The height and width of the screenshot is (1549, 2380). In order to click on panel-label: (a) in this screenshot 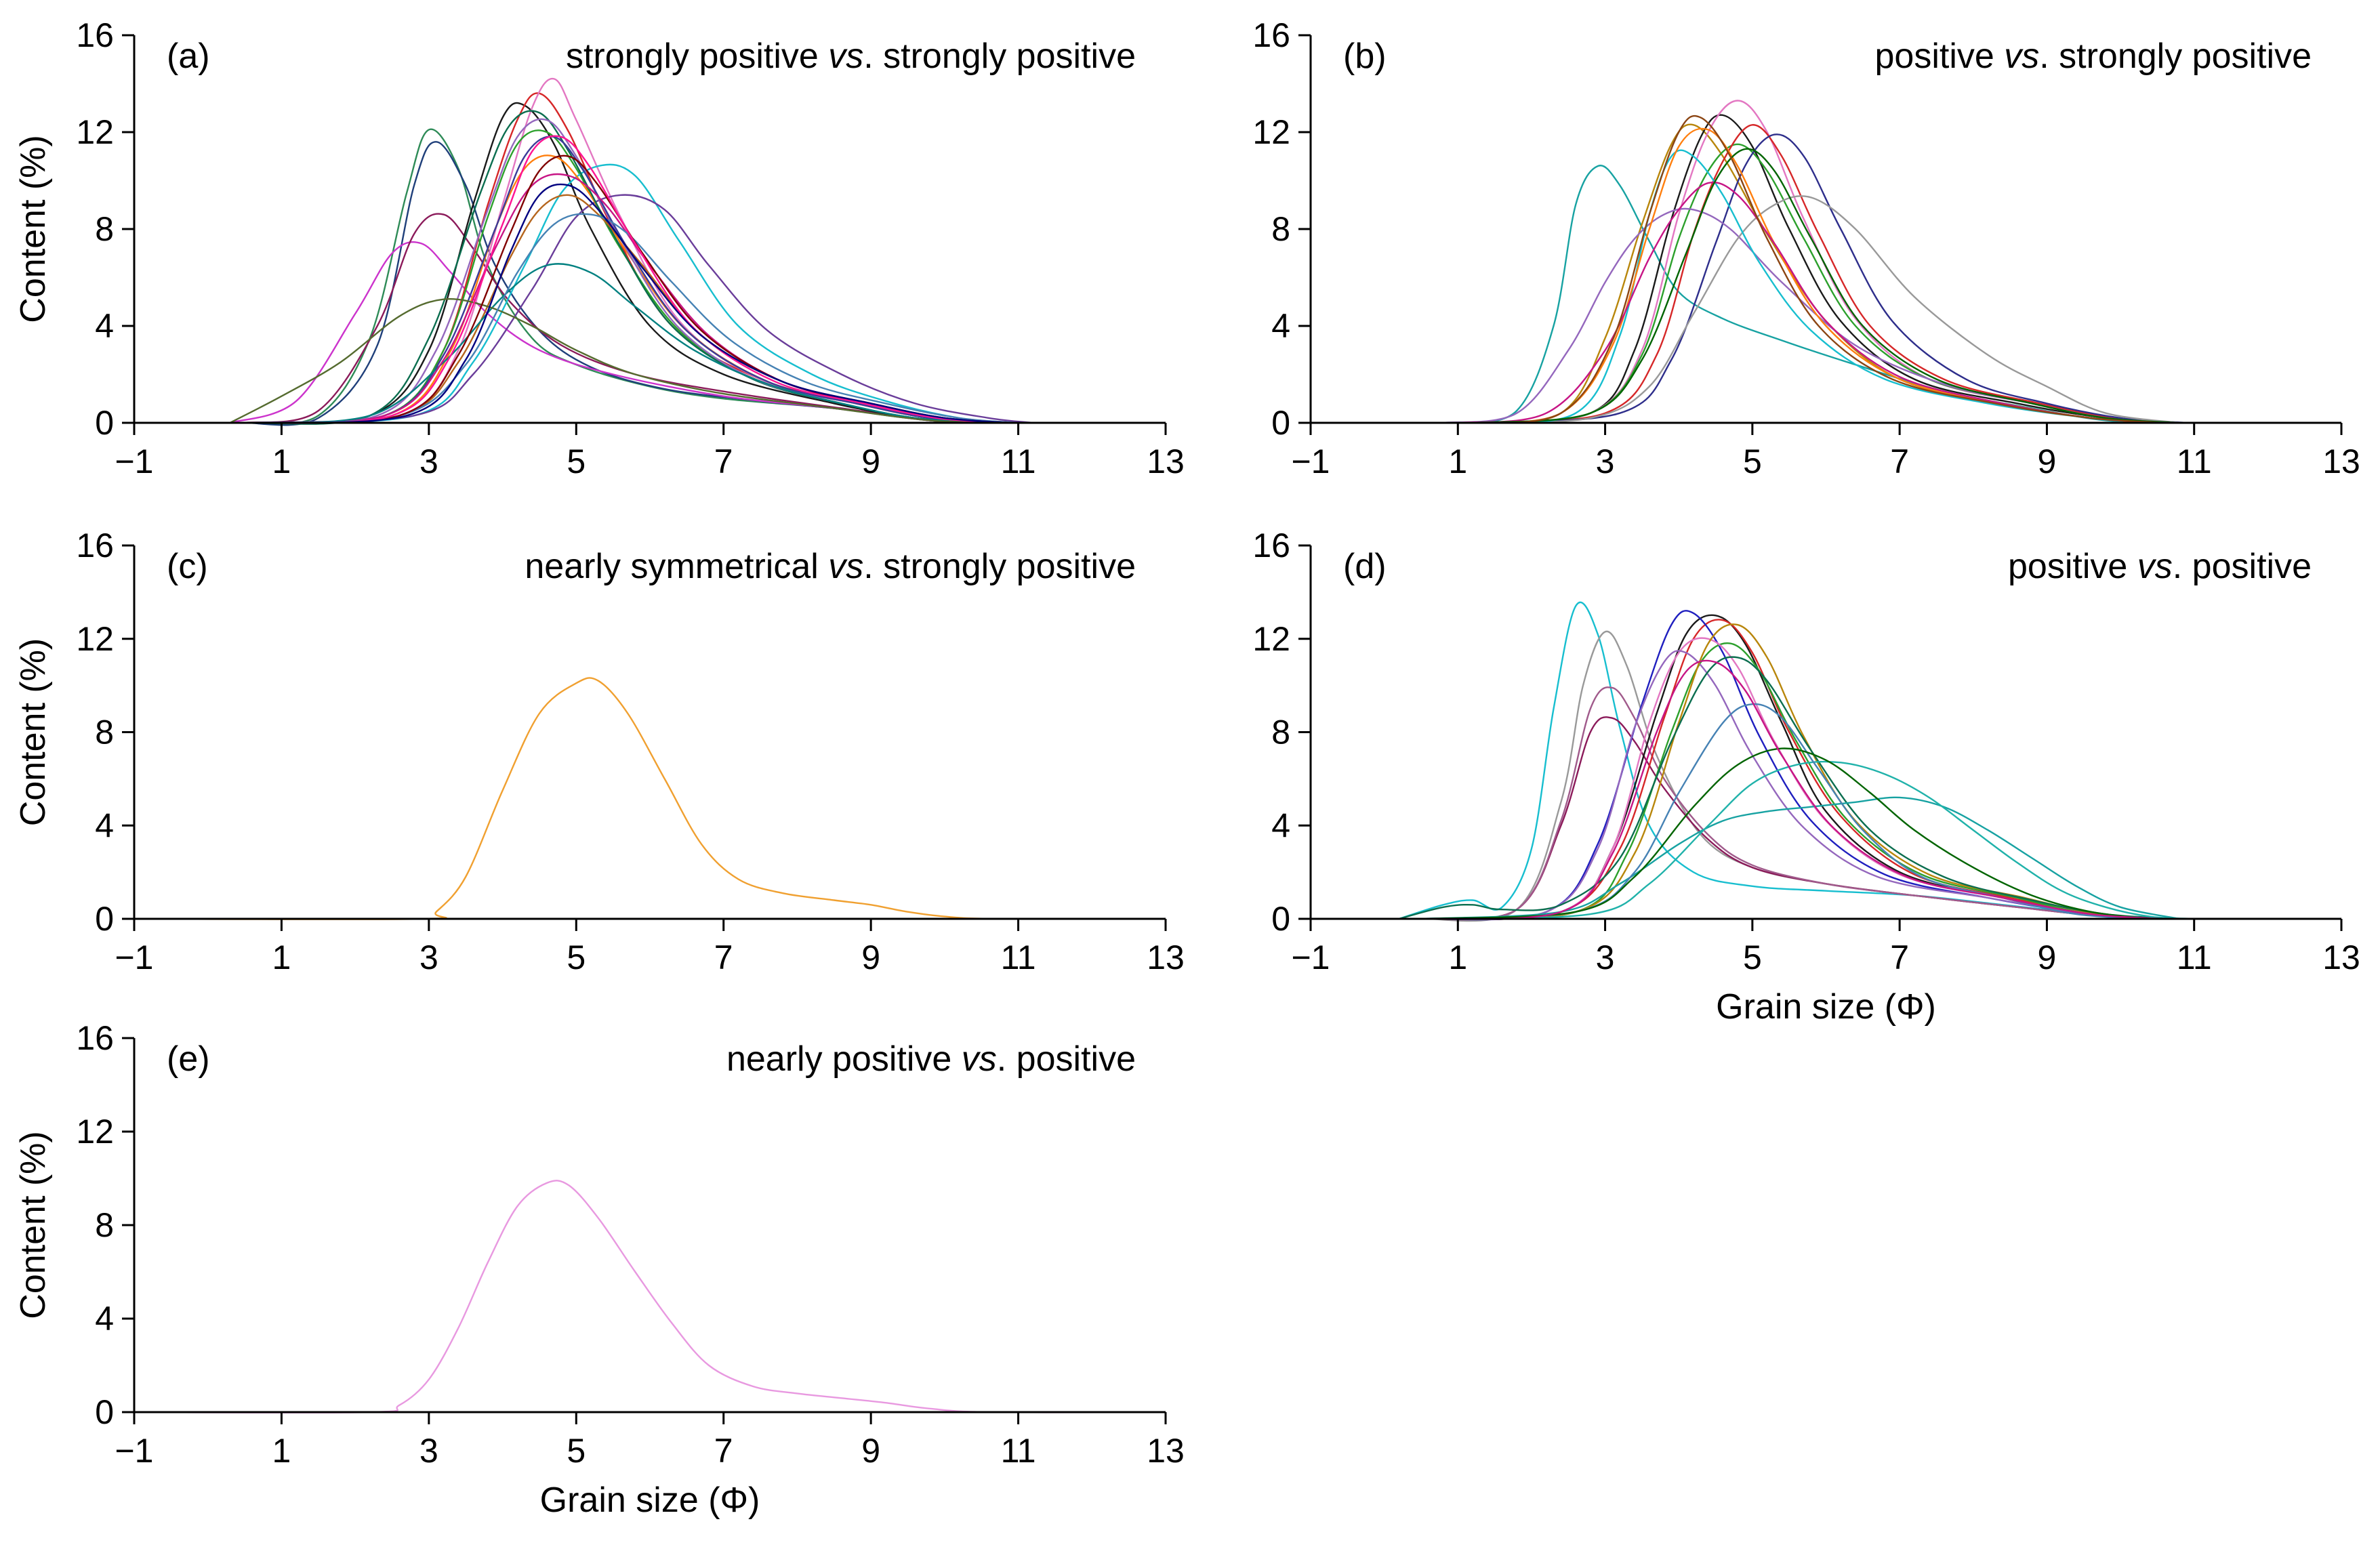, I will do `click(188, 57)`.